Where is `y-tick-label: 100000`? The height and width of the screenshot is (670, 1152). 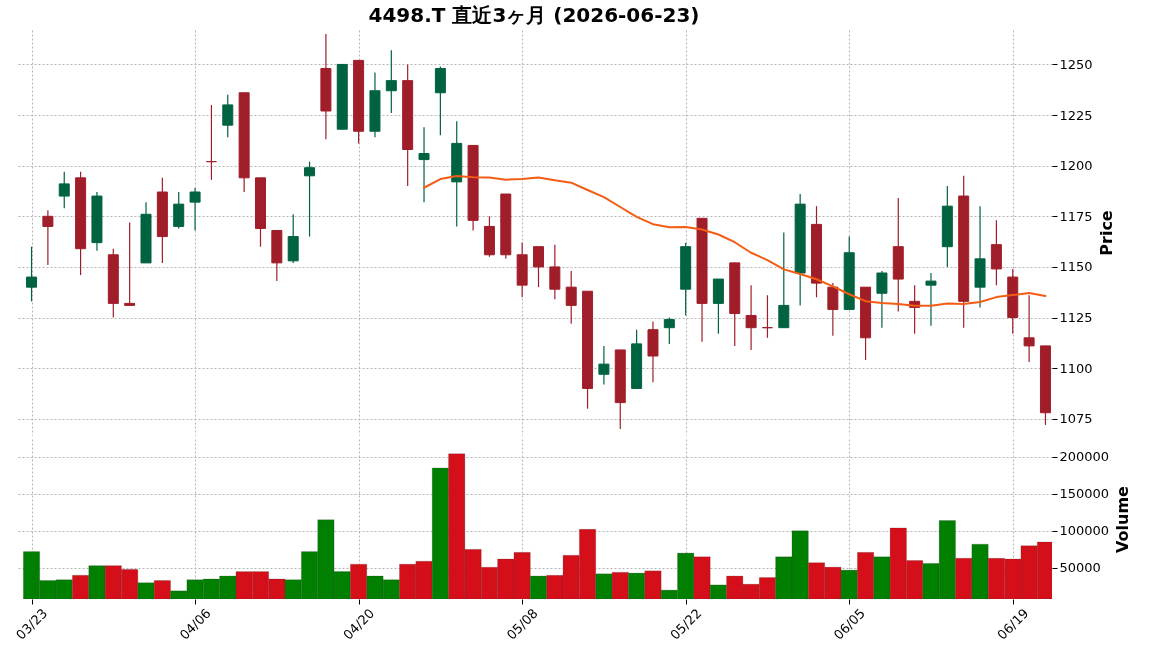 y-tick-label: 100000 is located at coordinates (1084, 531).